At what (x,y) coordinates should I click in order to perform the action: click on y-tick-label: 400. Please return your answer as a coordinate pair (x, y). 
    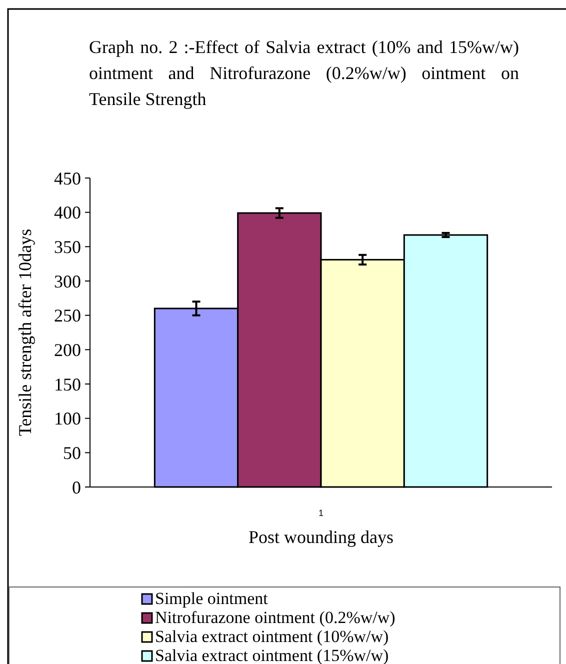
    Looking at the image, I should click on (67, 212).